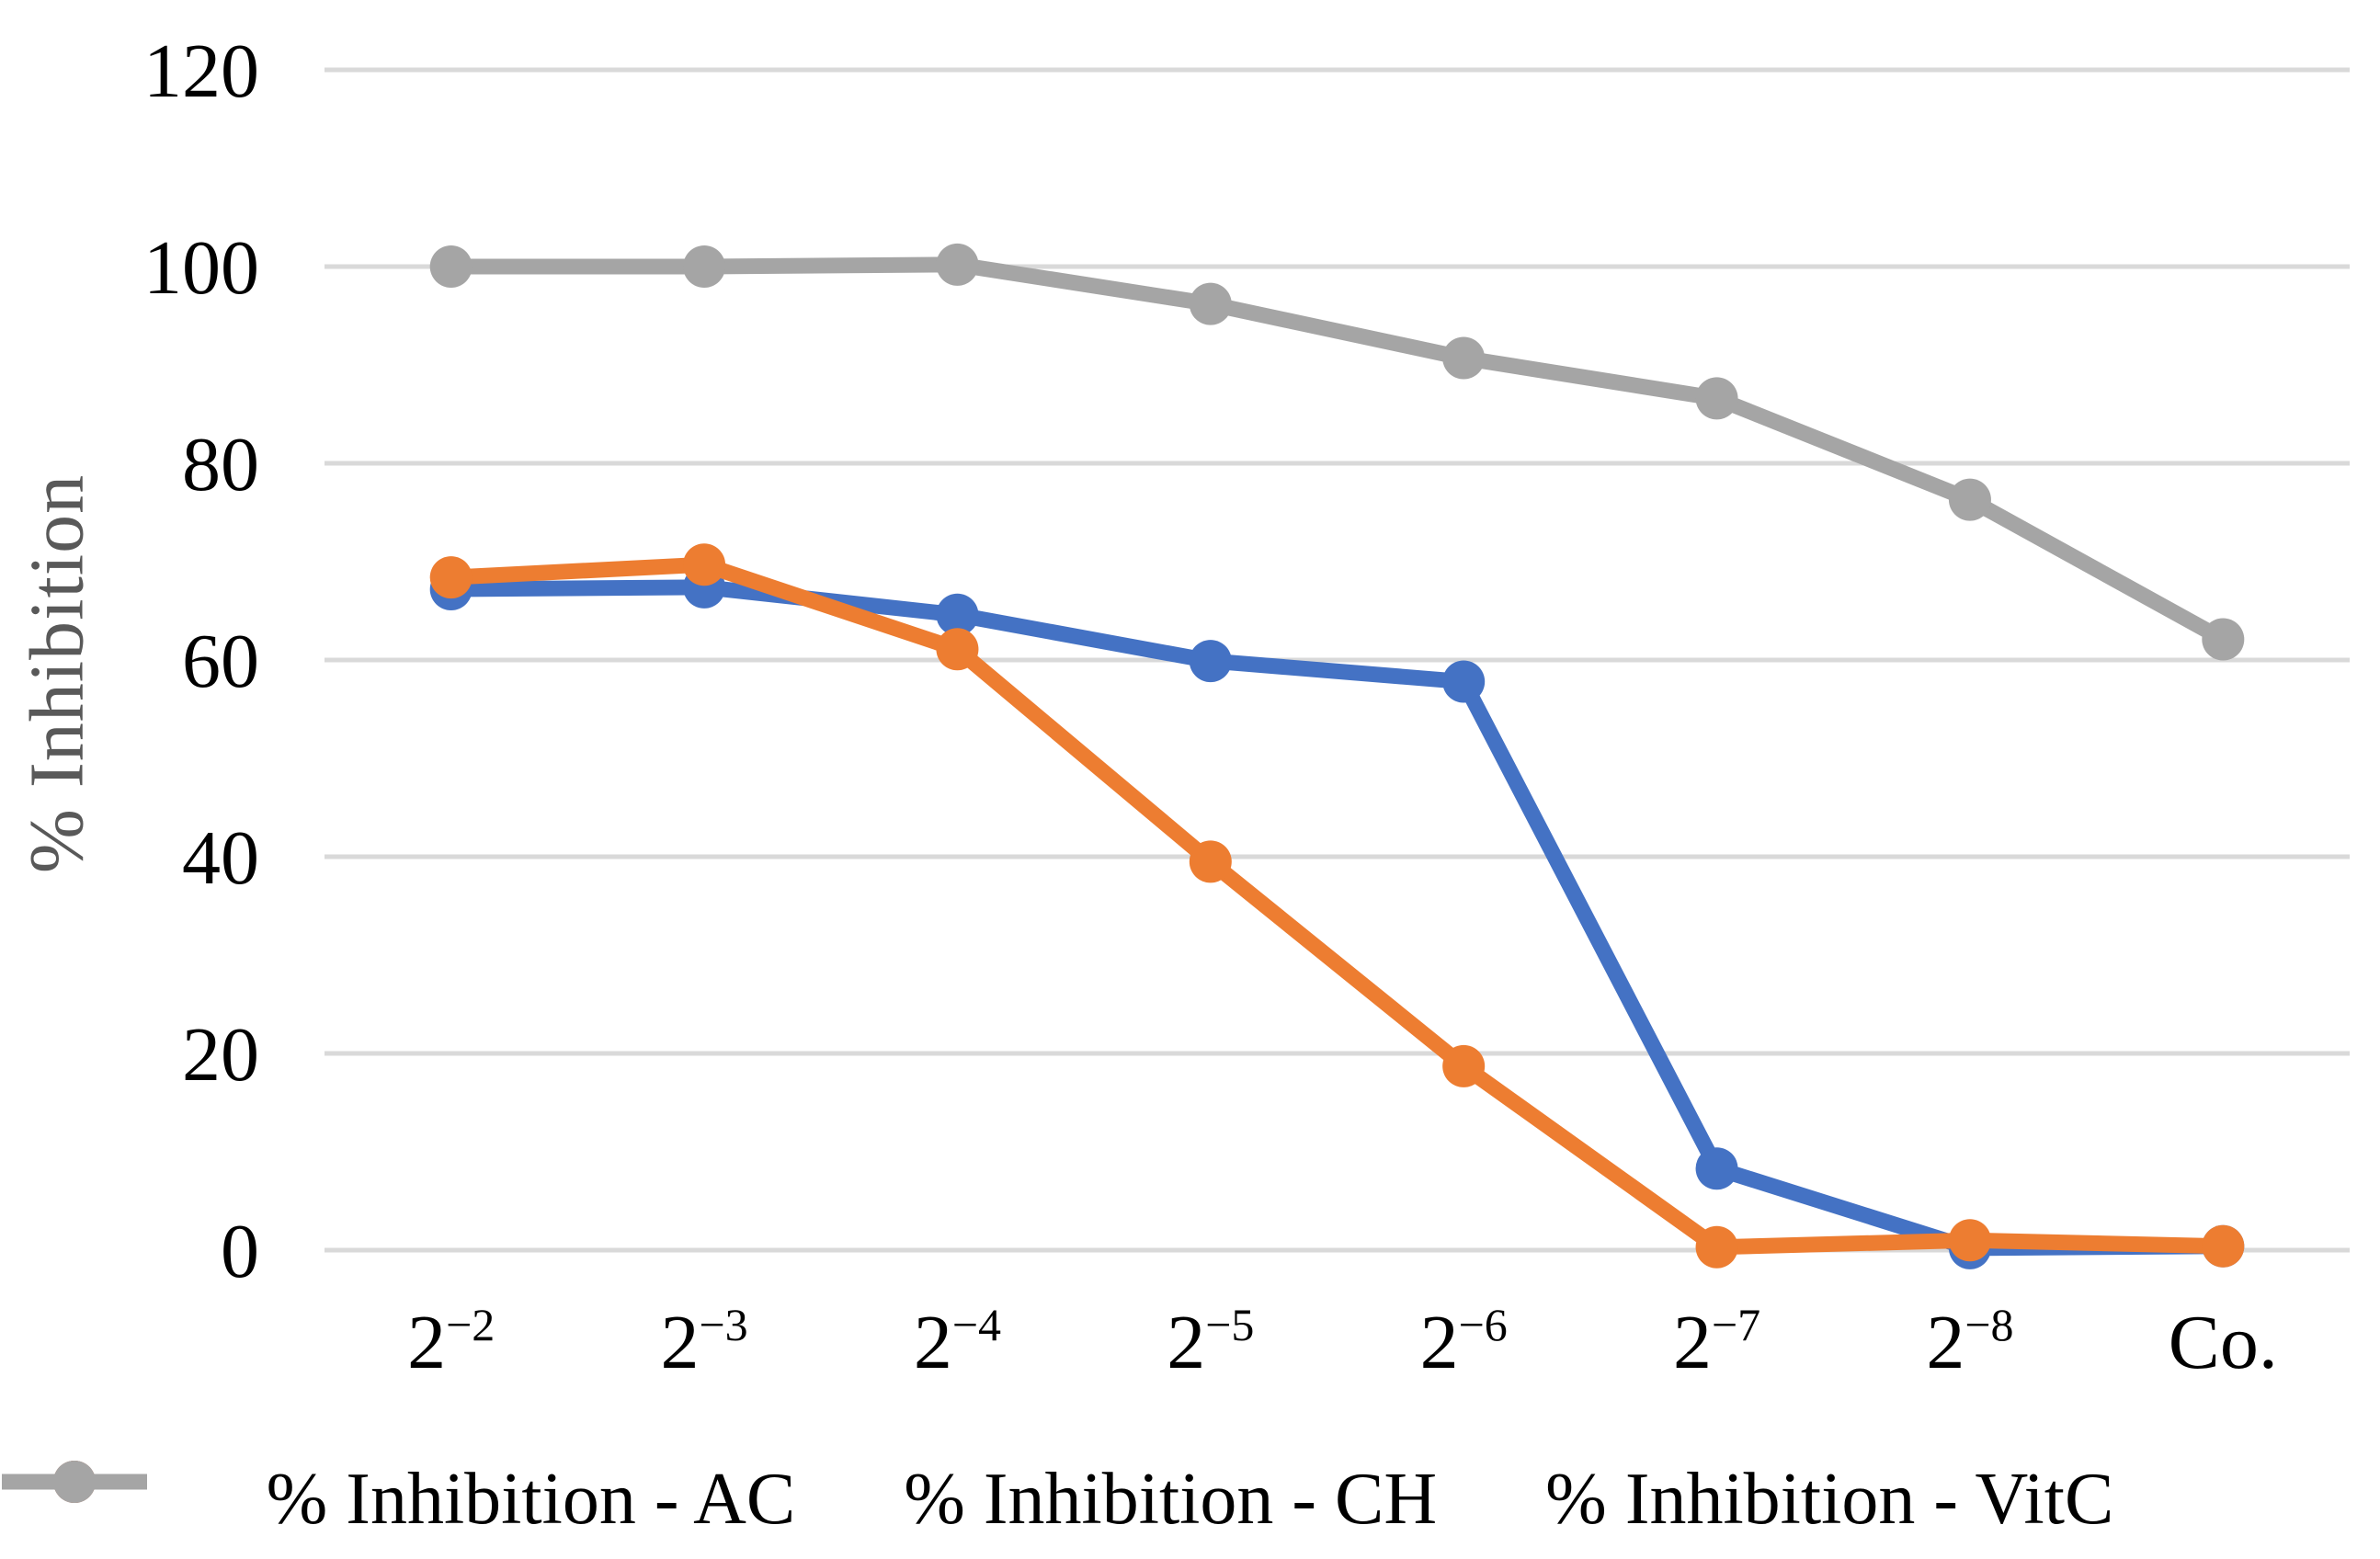  What do you see at coordinates (957, 1342) in the screenshot?
I see `x-axis-category-label: 2−4` at bounding box center [957, 1342].